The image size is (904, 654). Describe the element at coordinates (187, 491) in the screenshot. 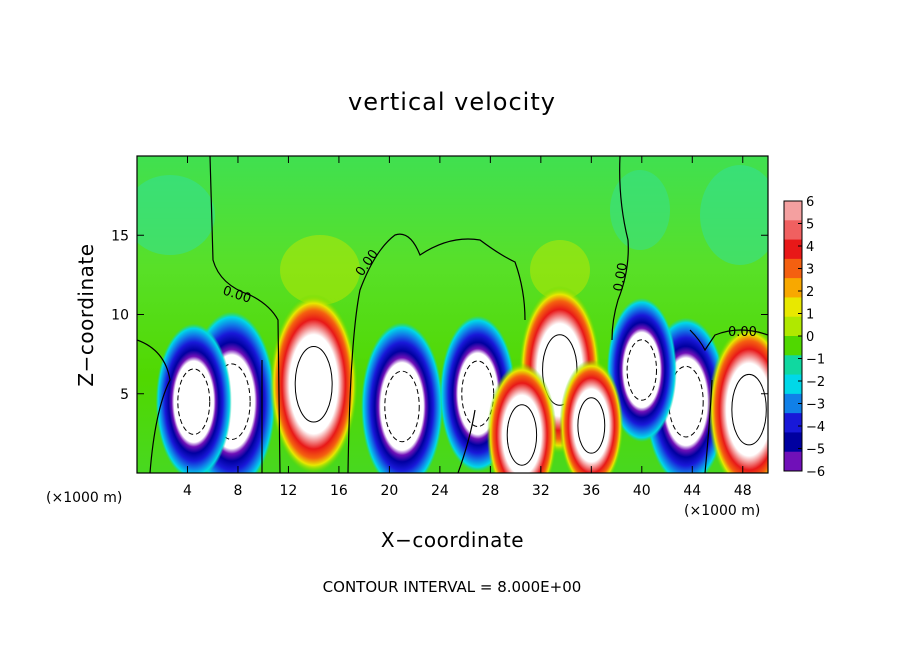

I see `x-tick-label: 4` at that location.